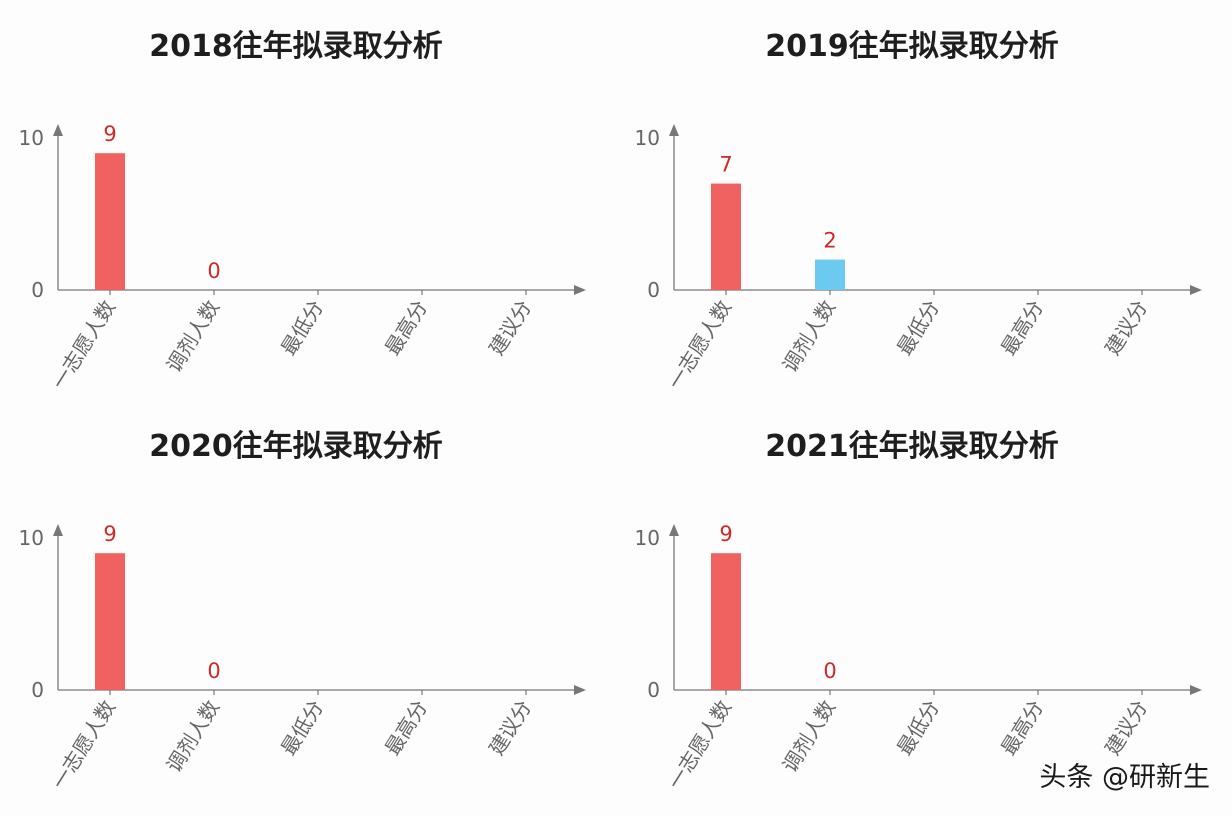 This screenshot has height=816, width=1232. What do you see at coordinates (829, 241) in the screenshot?
I see `data-label: 2` at bounding box center [829, 241].